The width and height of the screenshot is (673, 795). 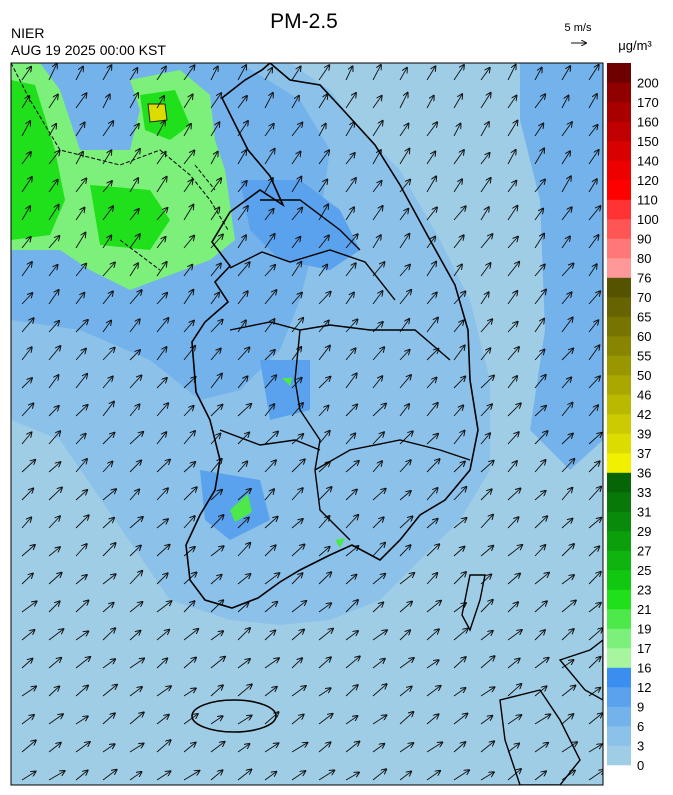 I want to click on colorbar-label: 50, so click(x=644, y=375).